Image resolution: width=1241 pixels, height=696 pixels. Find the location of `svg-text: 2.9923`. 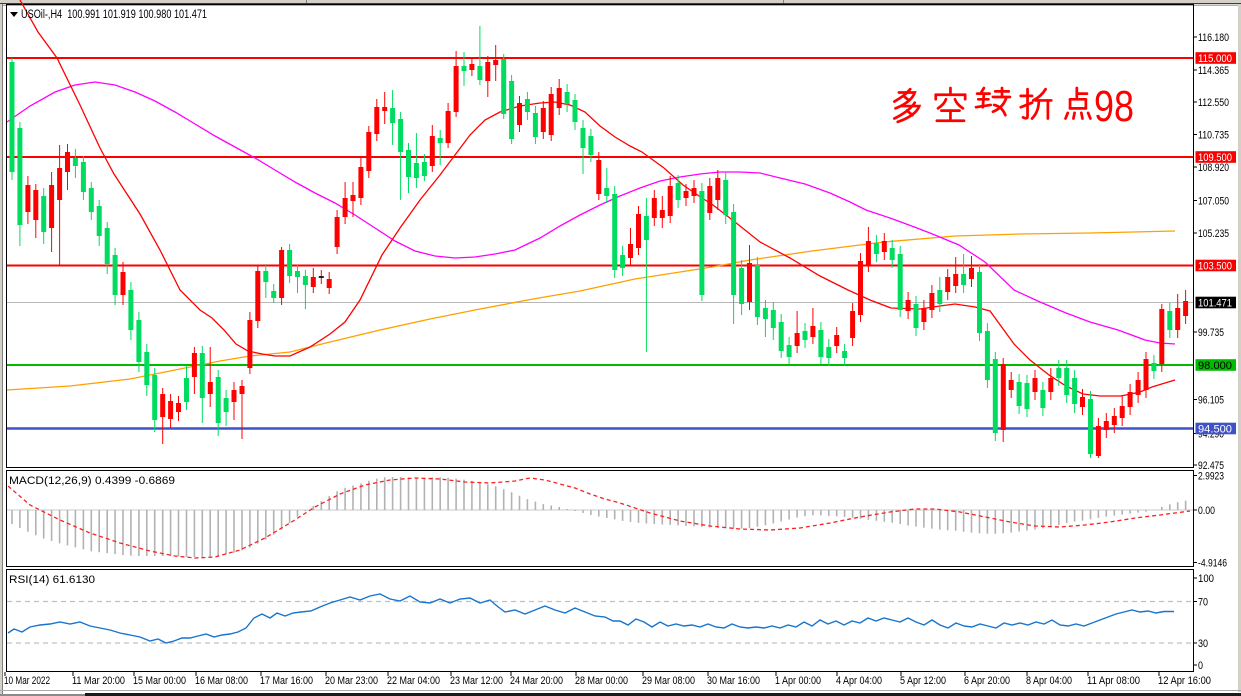

svg-text: 2.9923 is located at coordinates (1211, 477).